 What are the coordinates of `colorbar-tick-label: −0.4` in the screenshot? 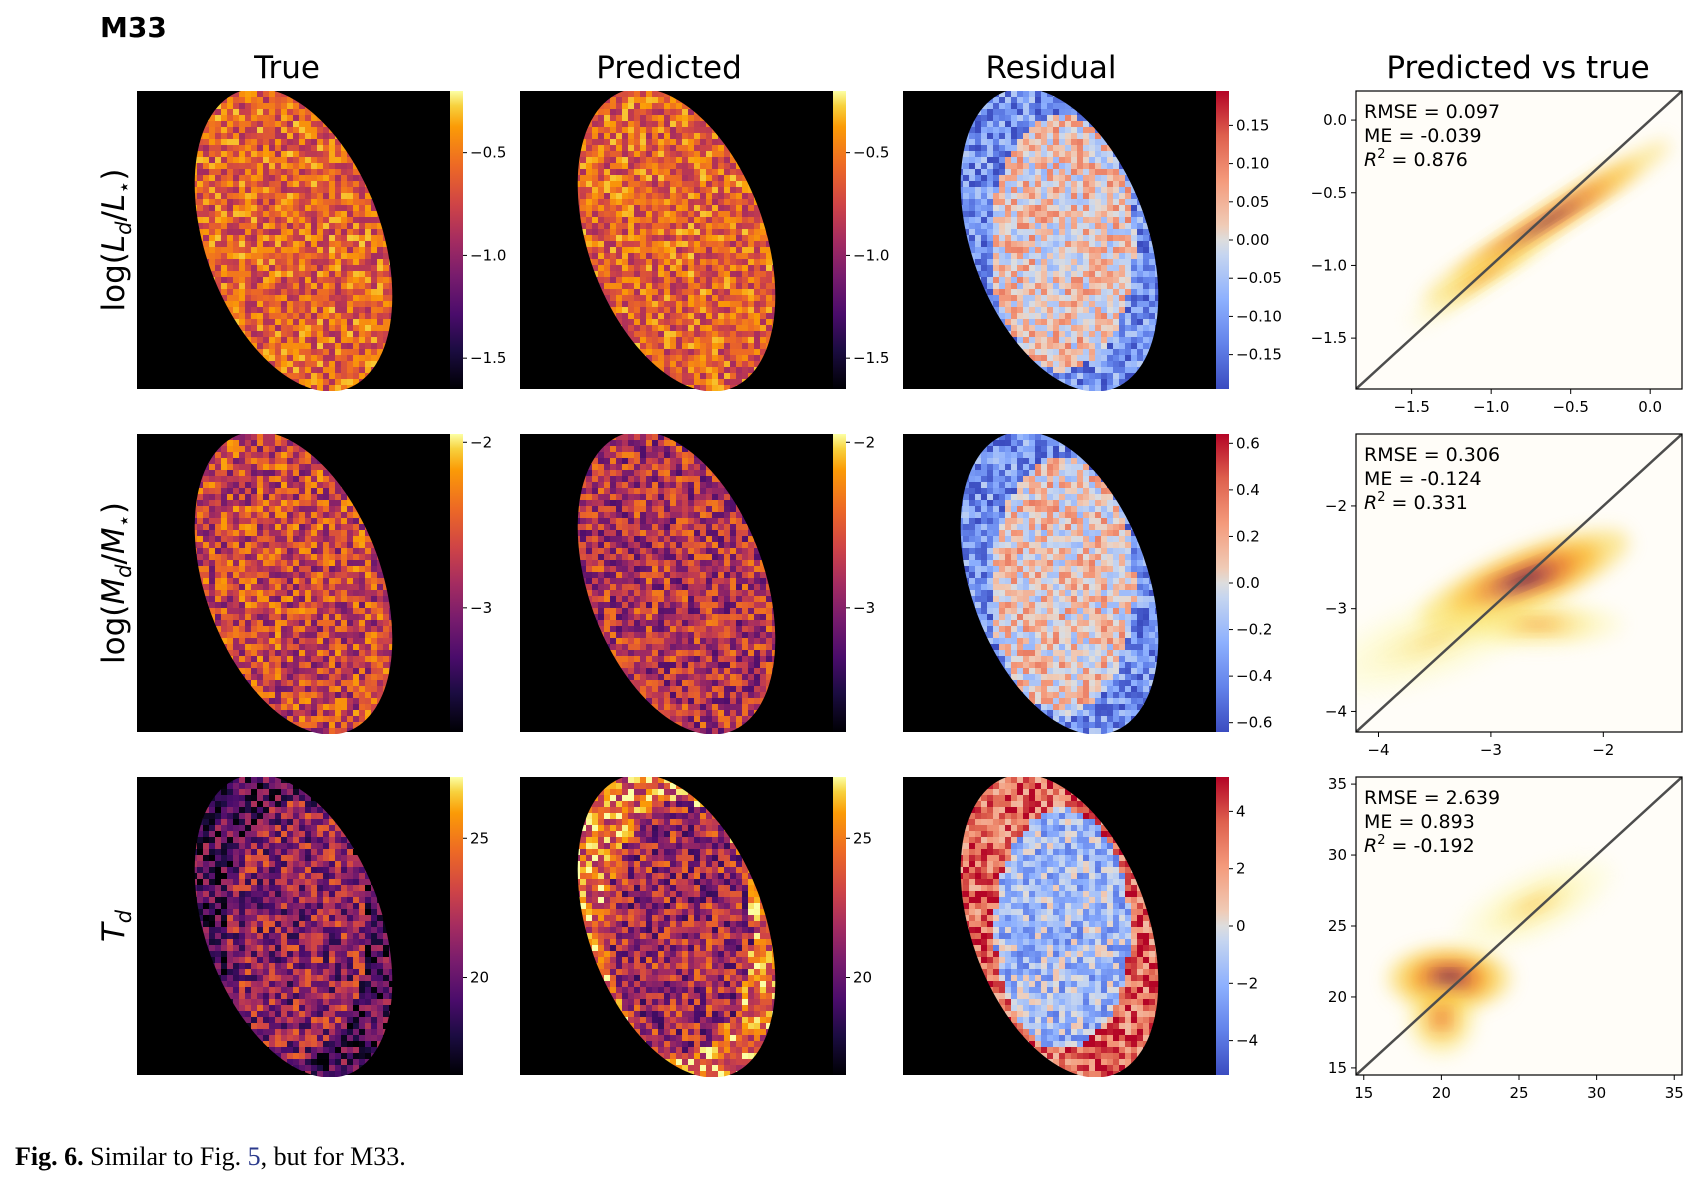 It's located at (1254, 676).